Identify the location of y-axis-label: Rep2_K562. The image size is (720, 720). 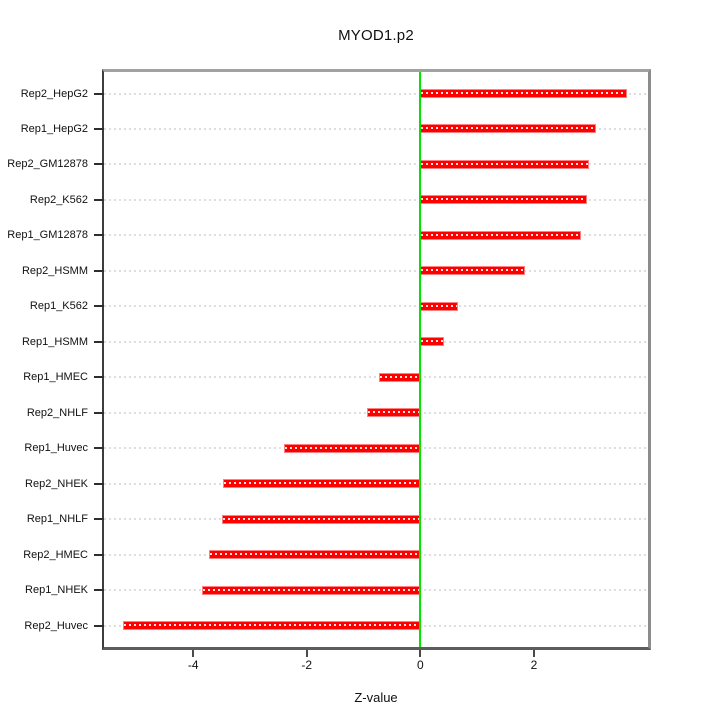
(58, 199).